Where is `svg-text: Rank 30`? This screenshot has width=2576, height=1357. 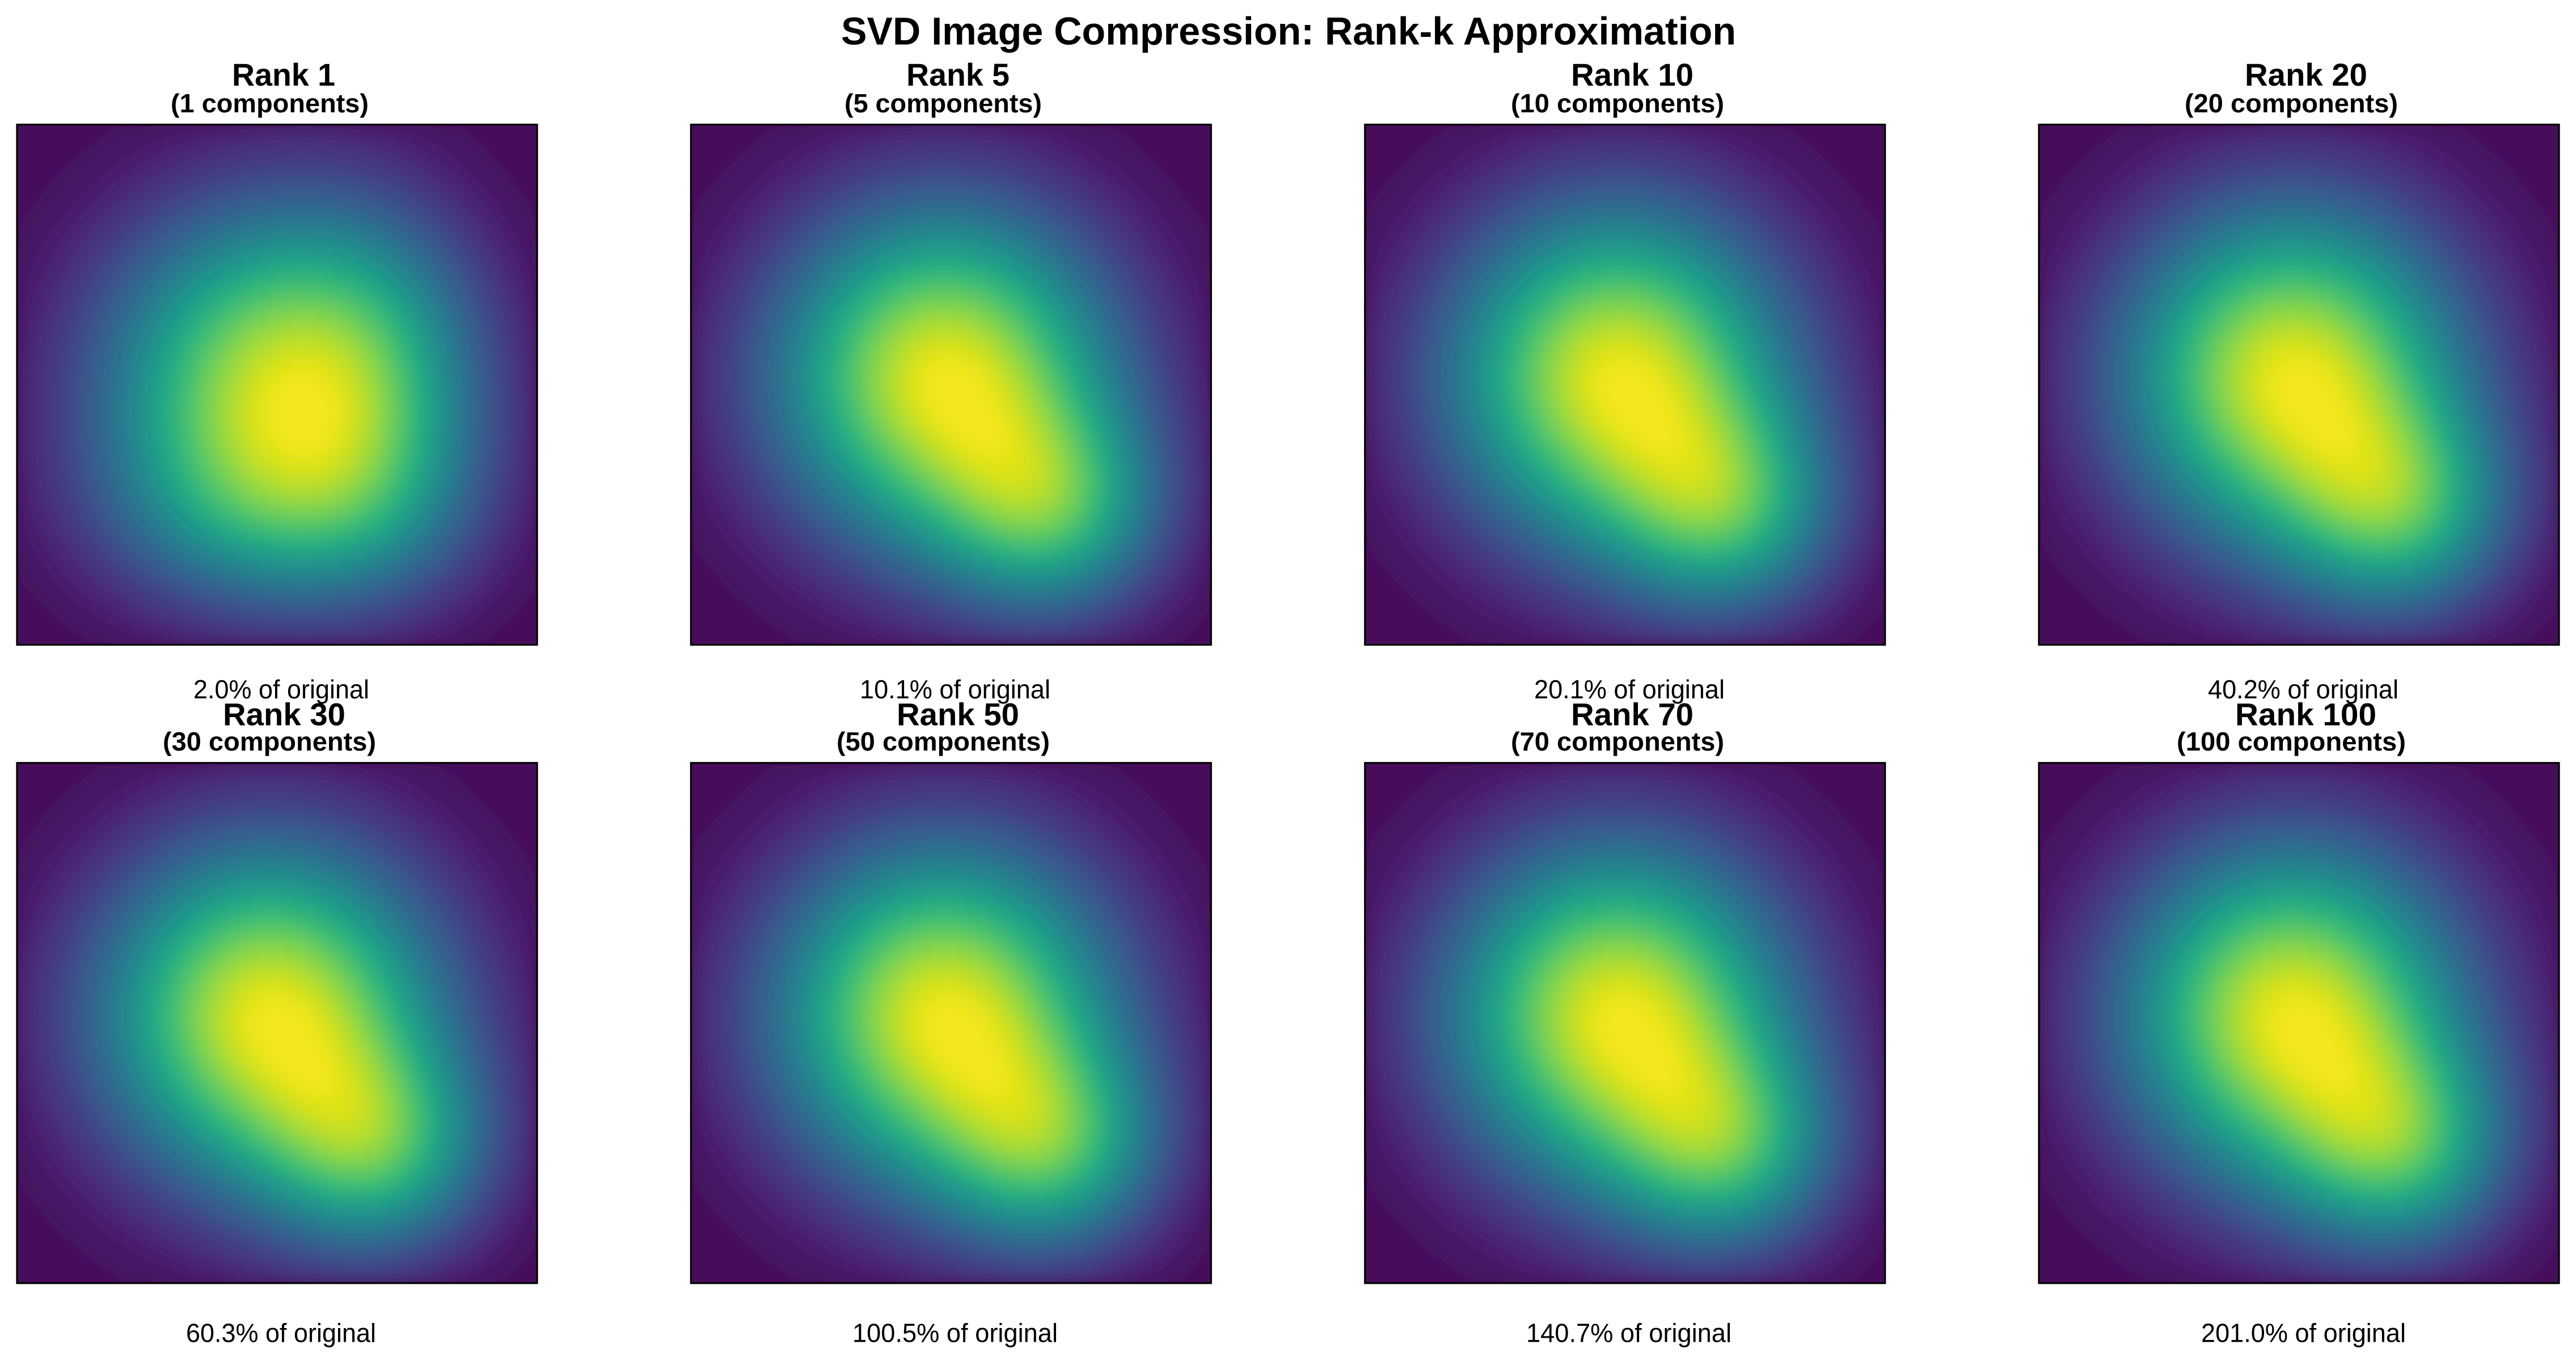 svg-text: Rank 30 is located at coordinates (284, 714).